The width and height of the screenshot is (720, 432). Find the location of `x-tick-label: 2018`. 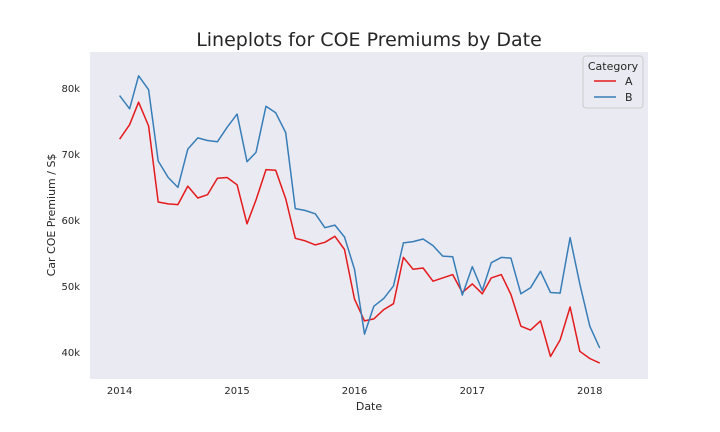

x-tick-label: 2018 is located at coordinates (589, 391).